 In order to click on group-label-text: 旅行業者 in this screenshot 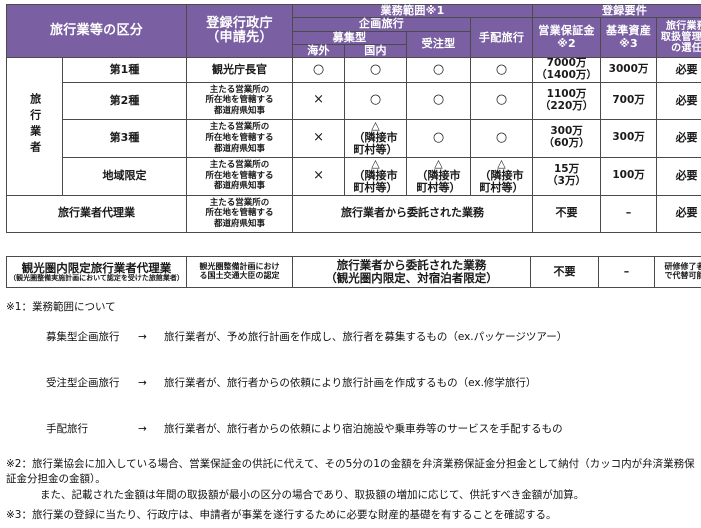, I will do `click(34, 125)`.